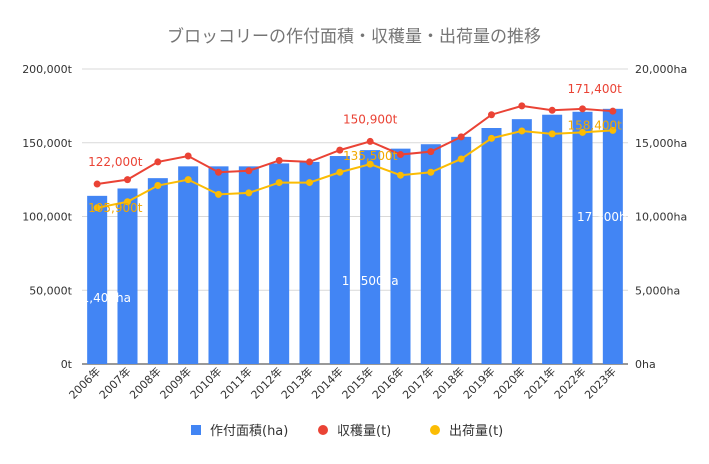 Image resolution: width=709 pixels, height=464 pixels. Describe the element at coordinates (595, 89) in the screenshot. I see `data-label: 171,400t` at that location.